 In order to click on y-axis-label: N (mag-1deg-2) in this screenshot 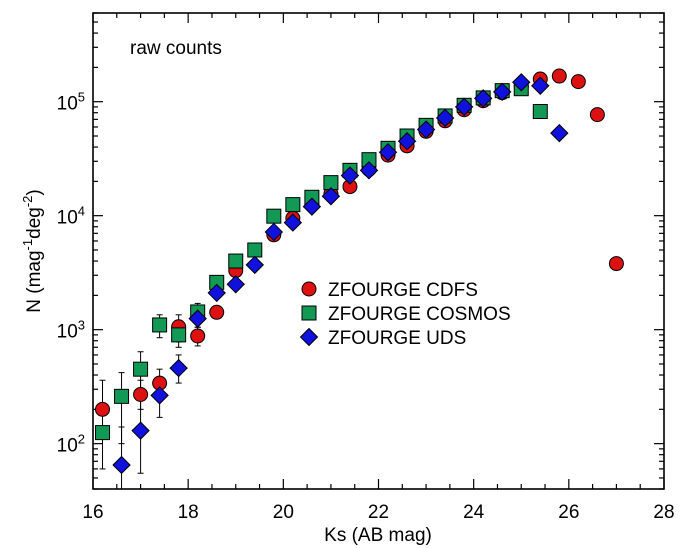, I will do `click(32, 250)`.